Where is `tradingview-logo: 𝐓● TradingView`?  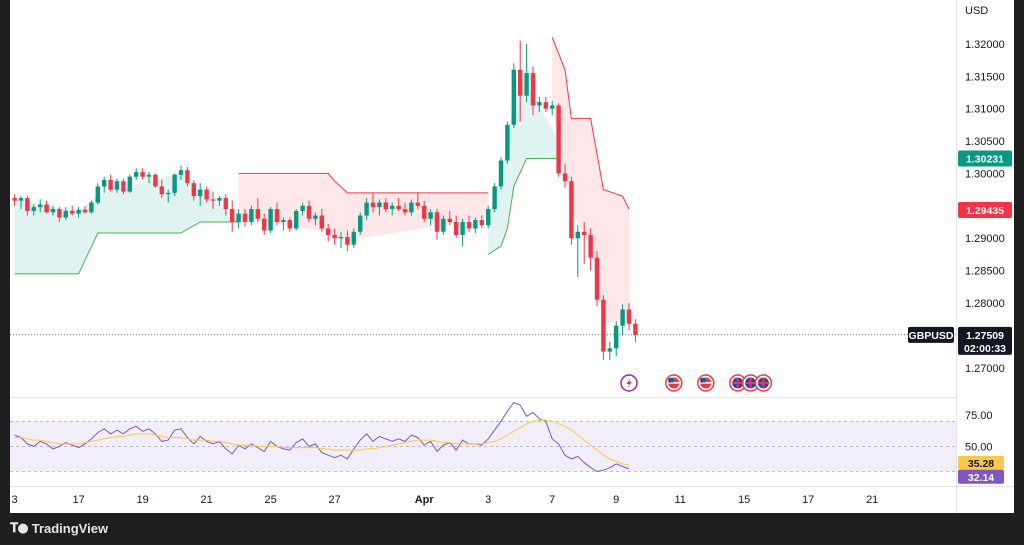
tradingview-logo: 𝐓● TradingView is located at coordinates (59, 528).